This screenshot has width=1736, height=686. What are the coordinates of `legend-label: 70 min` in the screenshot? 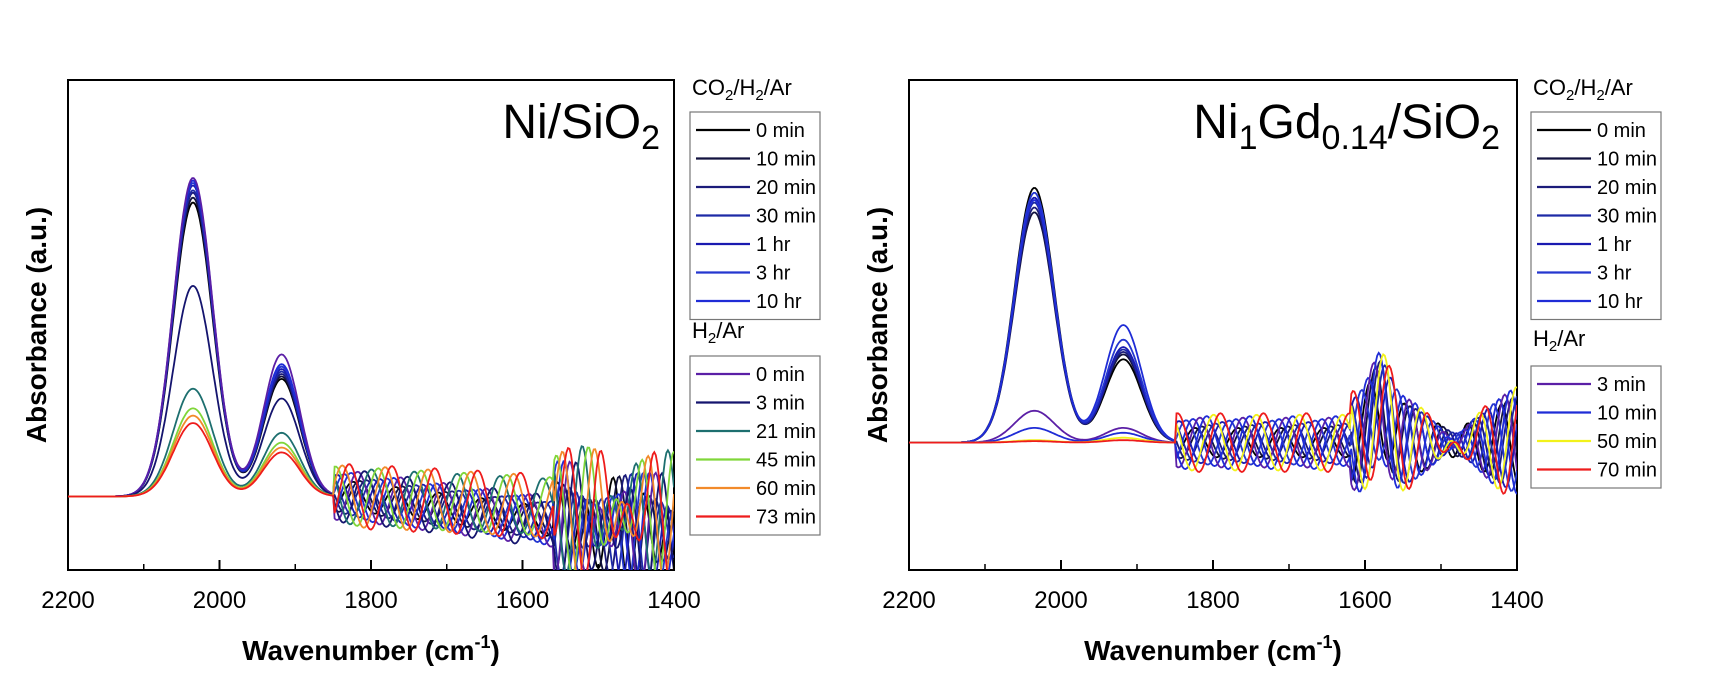 It's located at (1627, 471).